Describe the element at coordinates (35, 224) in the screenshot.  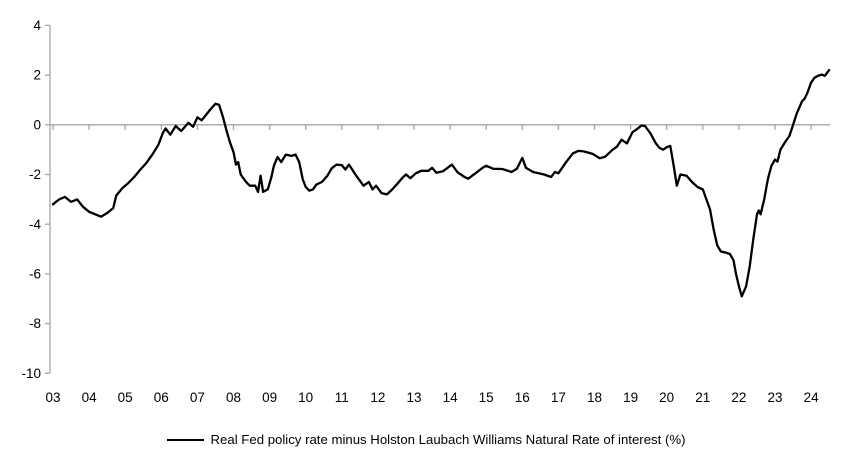
I see `y-tick-label: -4` at that location.